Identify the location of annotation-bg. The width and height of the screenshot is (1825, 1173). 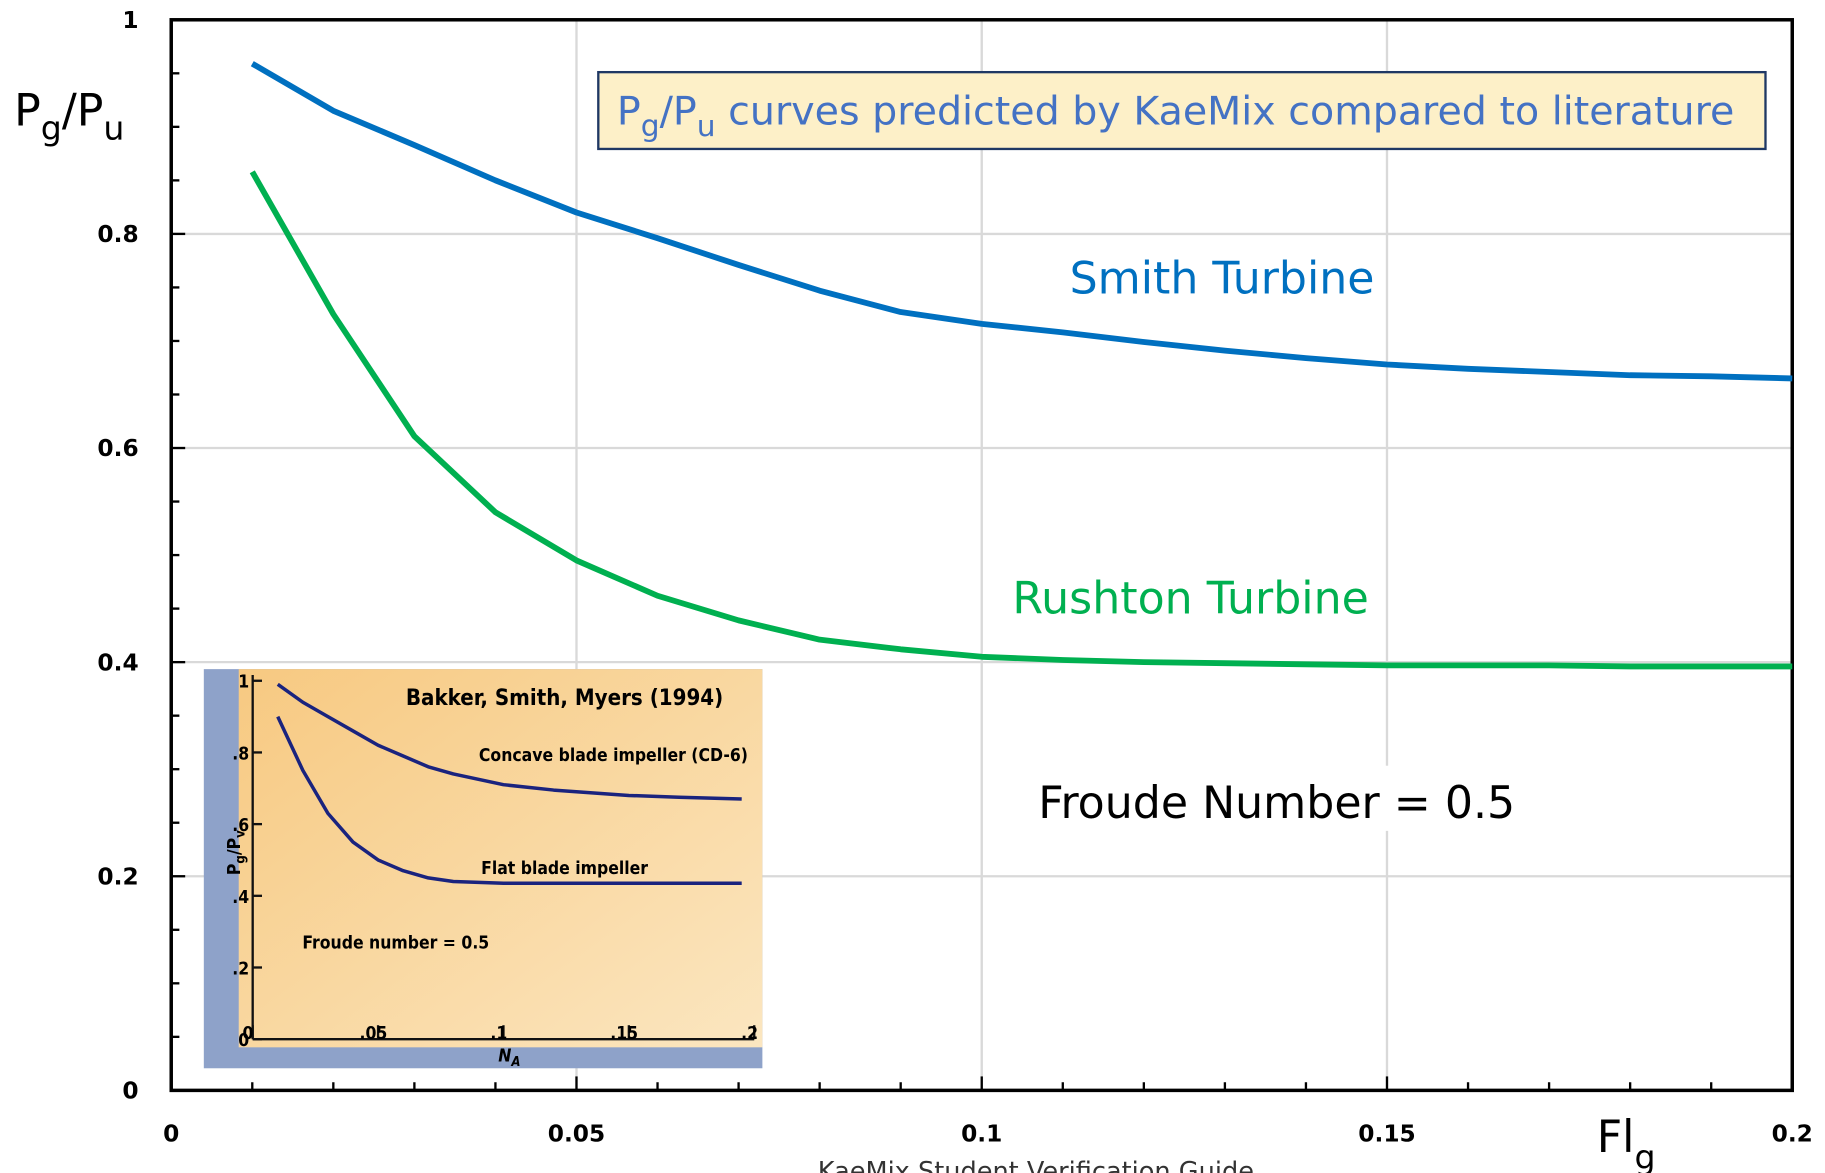
(1278, 798).